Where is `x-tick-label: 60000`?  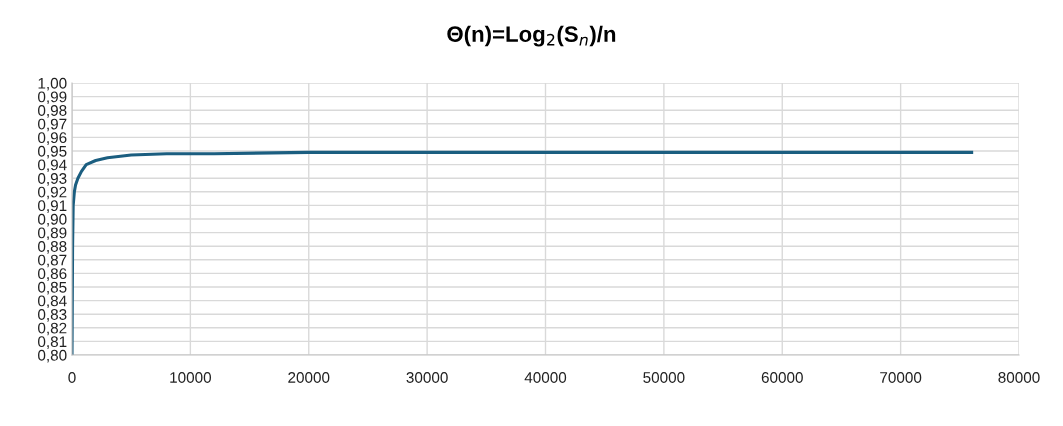 x-tick-label: 60000 is located at coordinates (782, 377).